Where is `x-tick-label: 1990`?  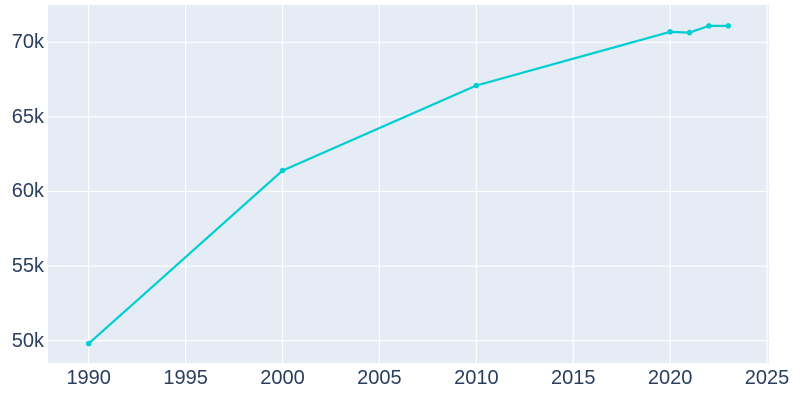
x-tick-label: 1990 is located at coordinates (88, 378).